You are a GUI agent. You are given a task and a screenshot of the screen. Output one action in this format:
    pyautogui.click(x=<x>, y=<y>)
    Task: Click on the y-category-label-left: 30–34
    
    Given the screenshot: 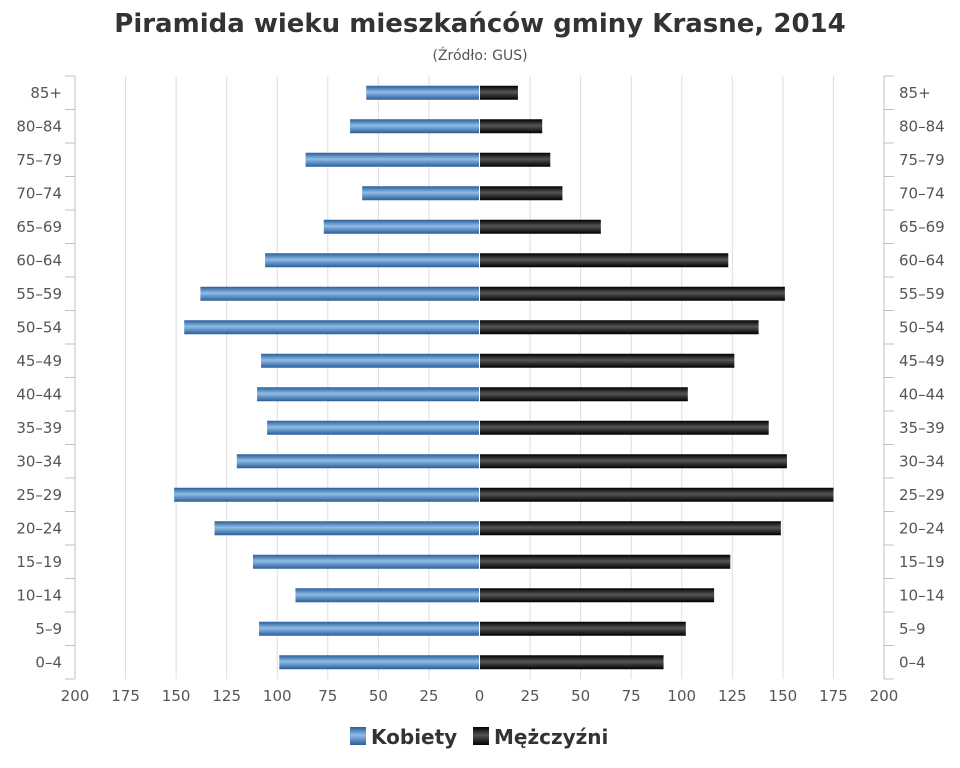 What is the action you would take?
    pyautogui.click(x=39, y=461)
    